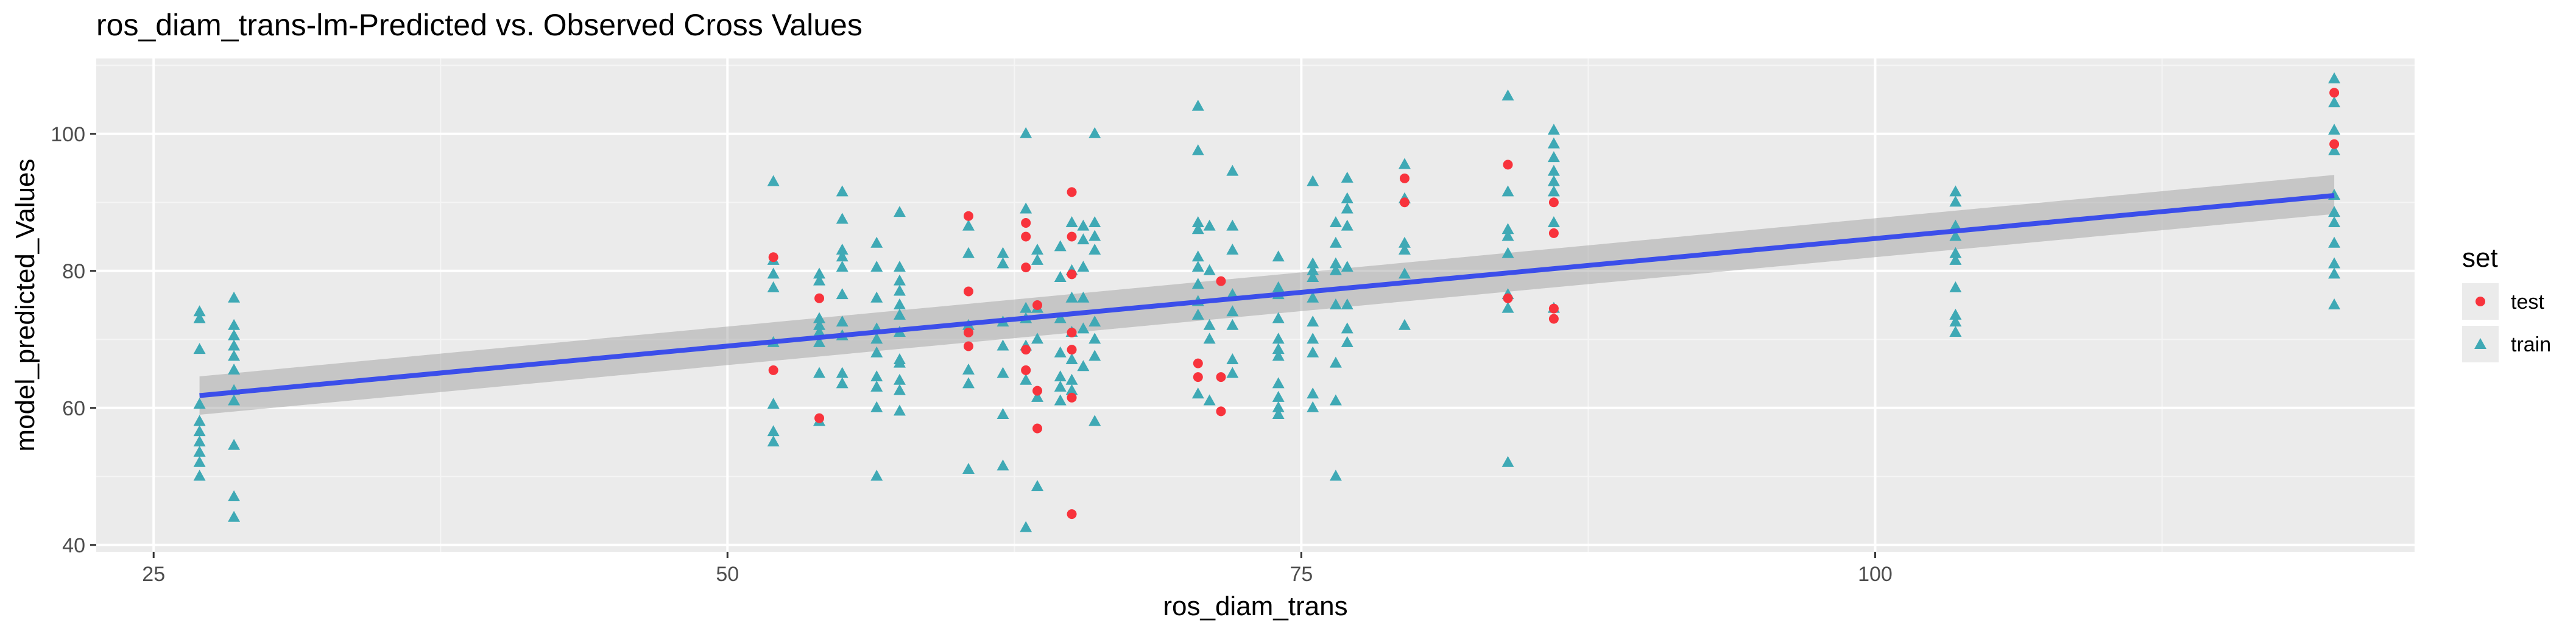 The height and width of the screenshot is (634, 2576). Describe the element at coordinates (1255, 606) in the screenshot. I see `x-axis-title: ros_diam_trans` at that location.